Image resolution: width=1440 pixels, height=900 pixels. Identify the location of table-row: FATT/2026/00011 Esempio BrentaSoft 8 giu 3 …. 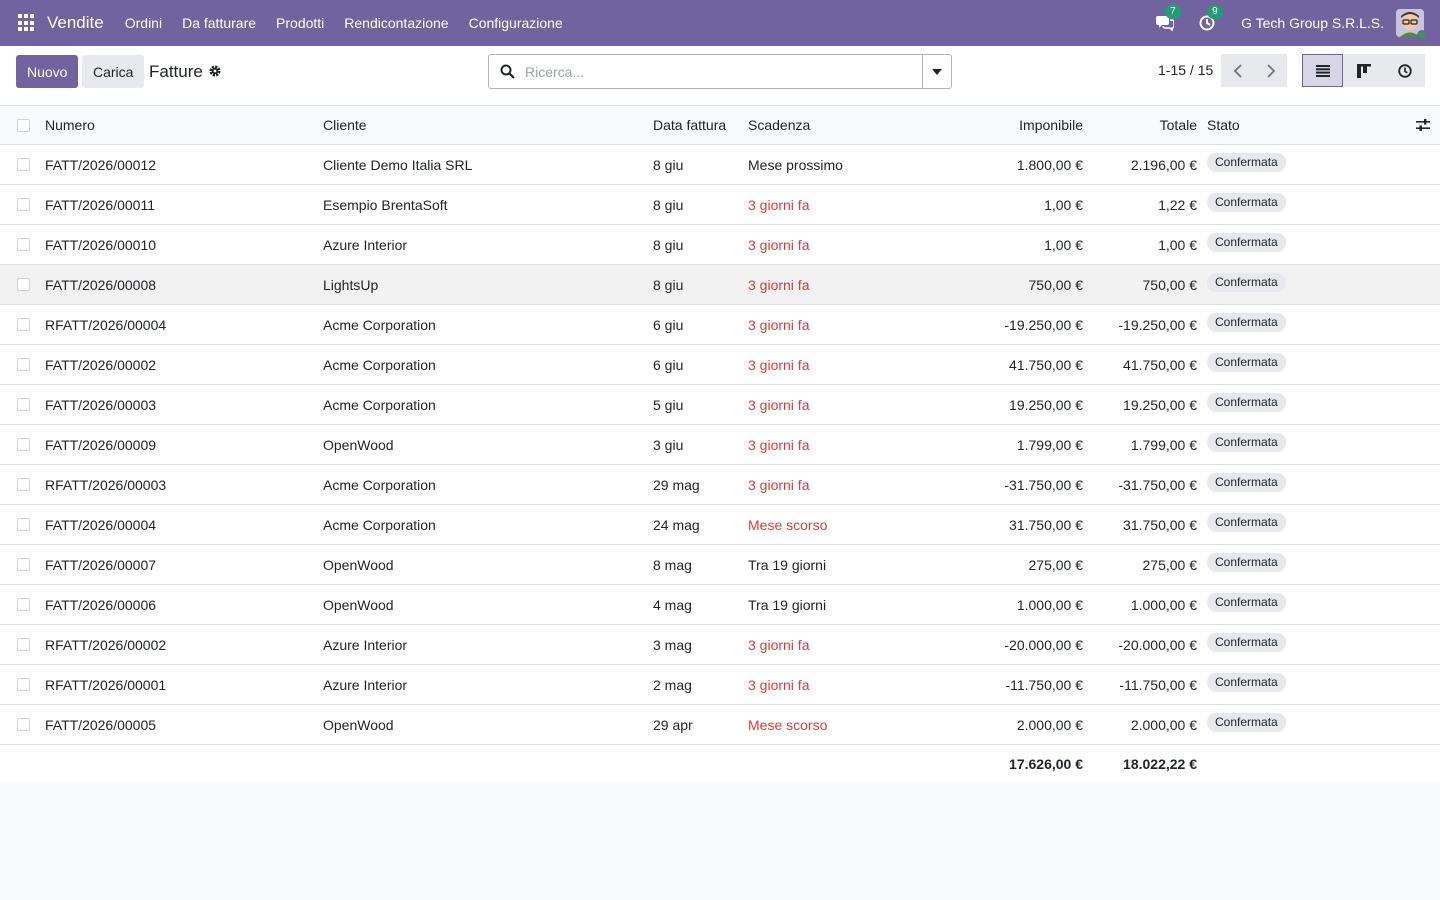
(720, 205).